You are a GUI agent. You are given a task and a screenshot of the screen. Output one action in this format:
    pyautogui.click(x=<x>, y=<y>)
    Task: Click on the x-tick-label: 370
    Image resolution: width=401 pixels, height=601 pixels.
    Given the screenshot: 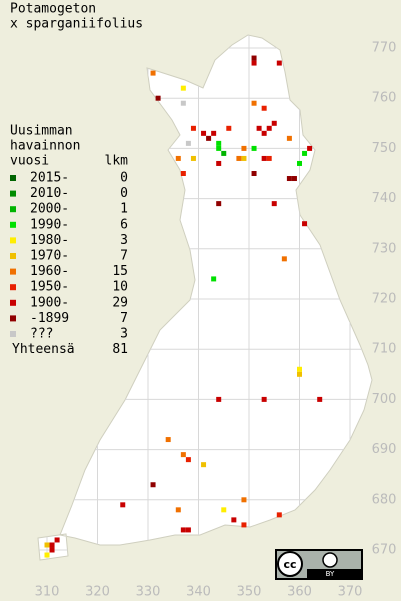 What is the action you would take?
    pyautogui.click(x=350, y=592)
    